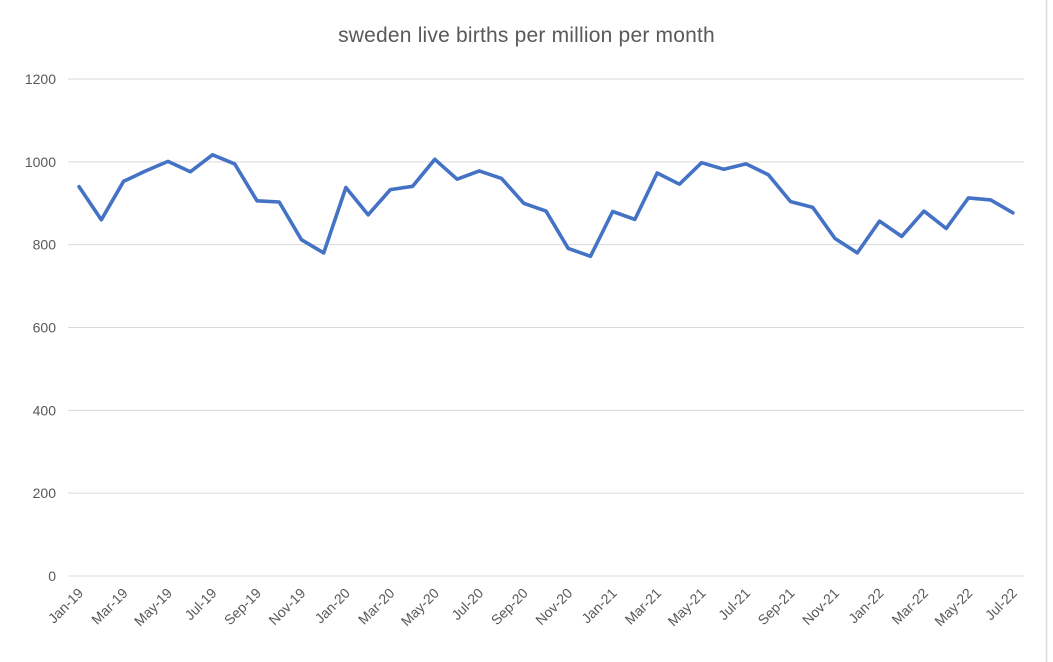 The height and width of the screenshot is (662, 1053). I want to click on x-tick-label: Nov-19, so click(286, 606).